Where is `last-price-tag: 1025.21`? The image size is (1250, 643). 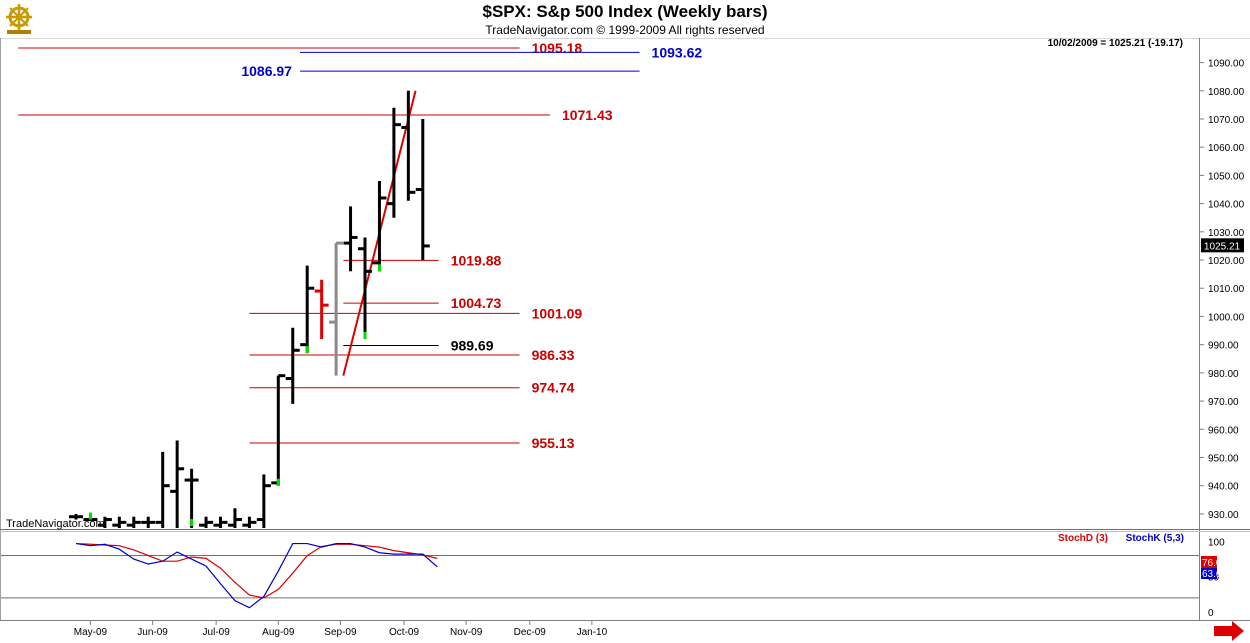 last-price-tag: 1025.21 is located at coordinates (1222, 245).